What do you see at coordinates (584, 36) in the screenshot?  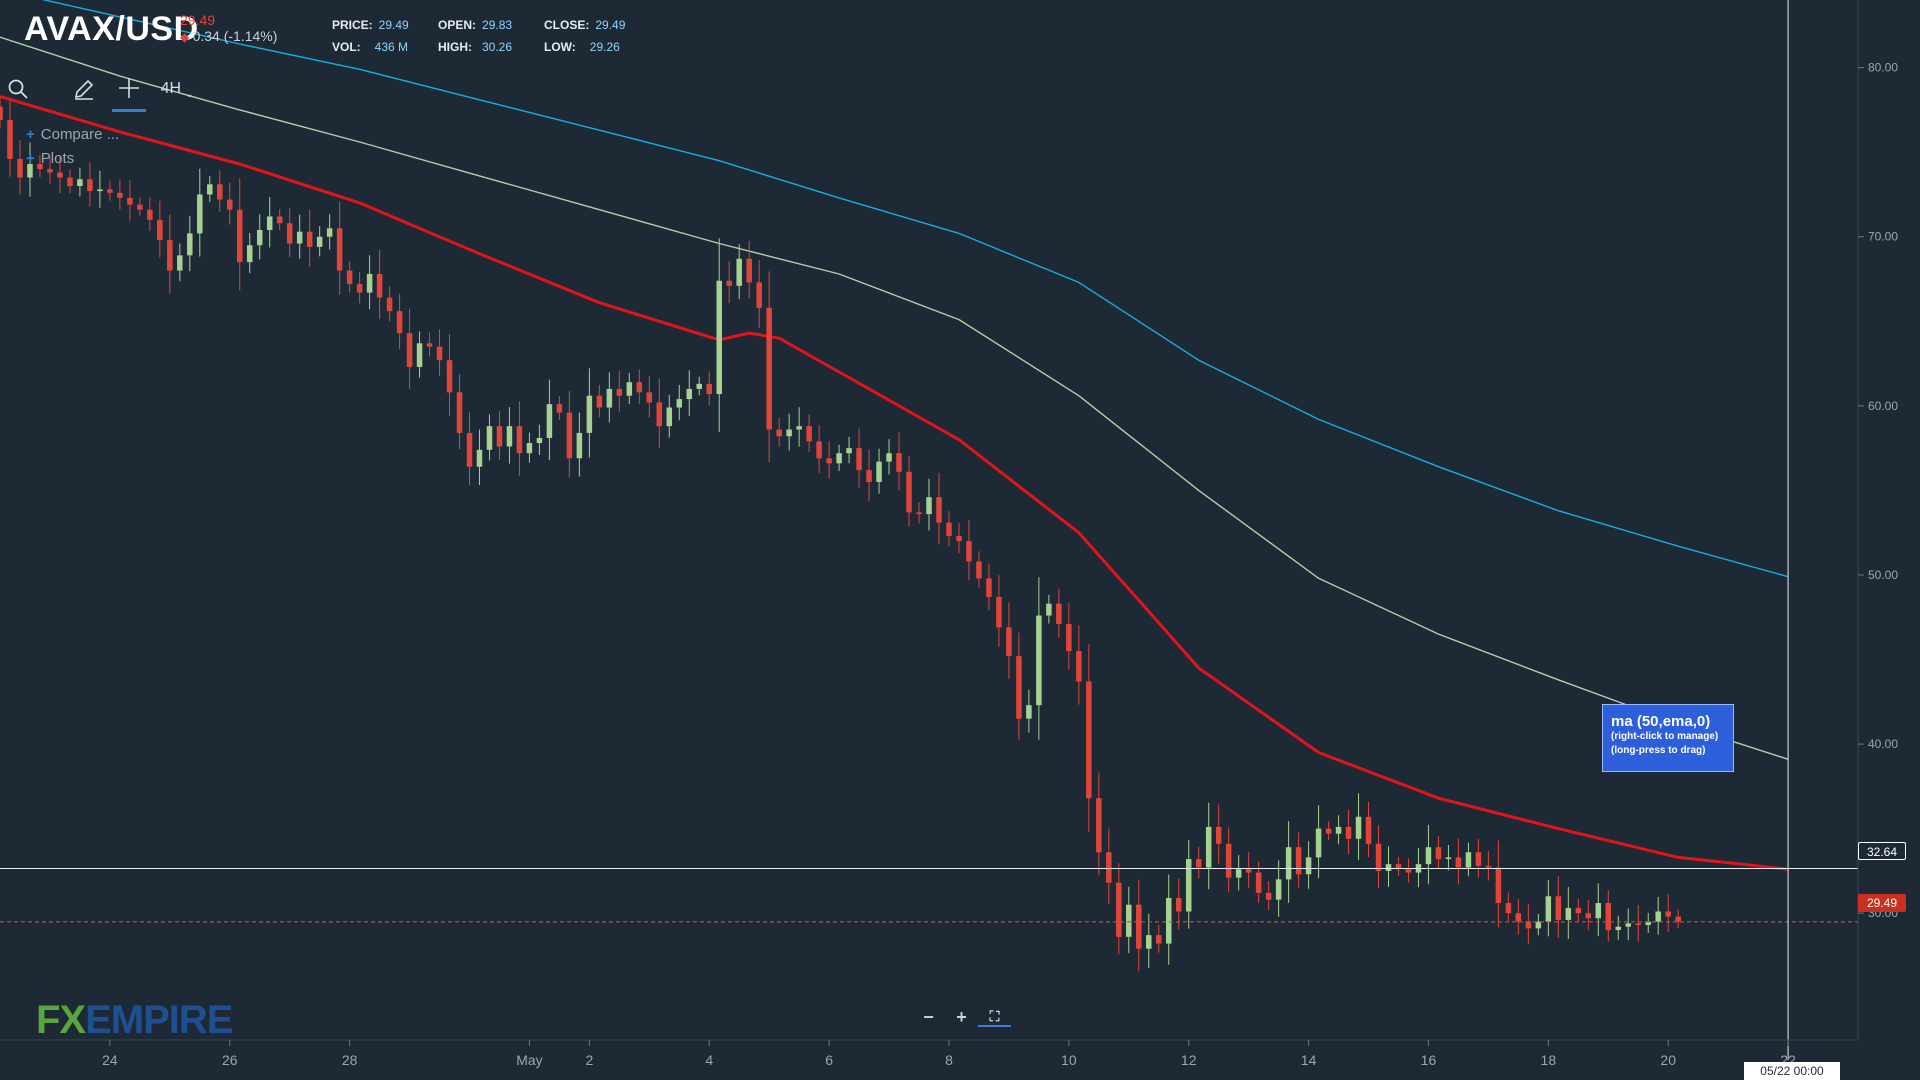 I see `stats-col-3: CLOSE: 29.49 LOW: 29.26` at bounding box center [584, 36].